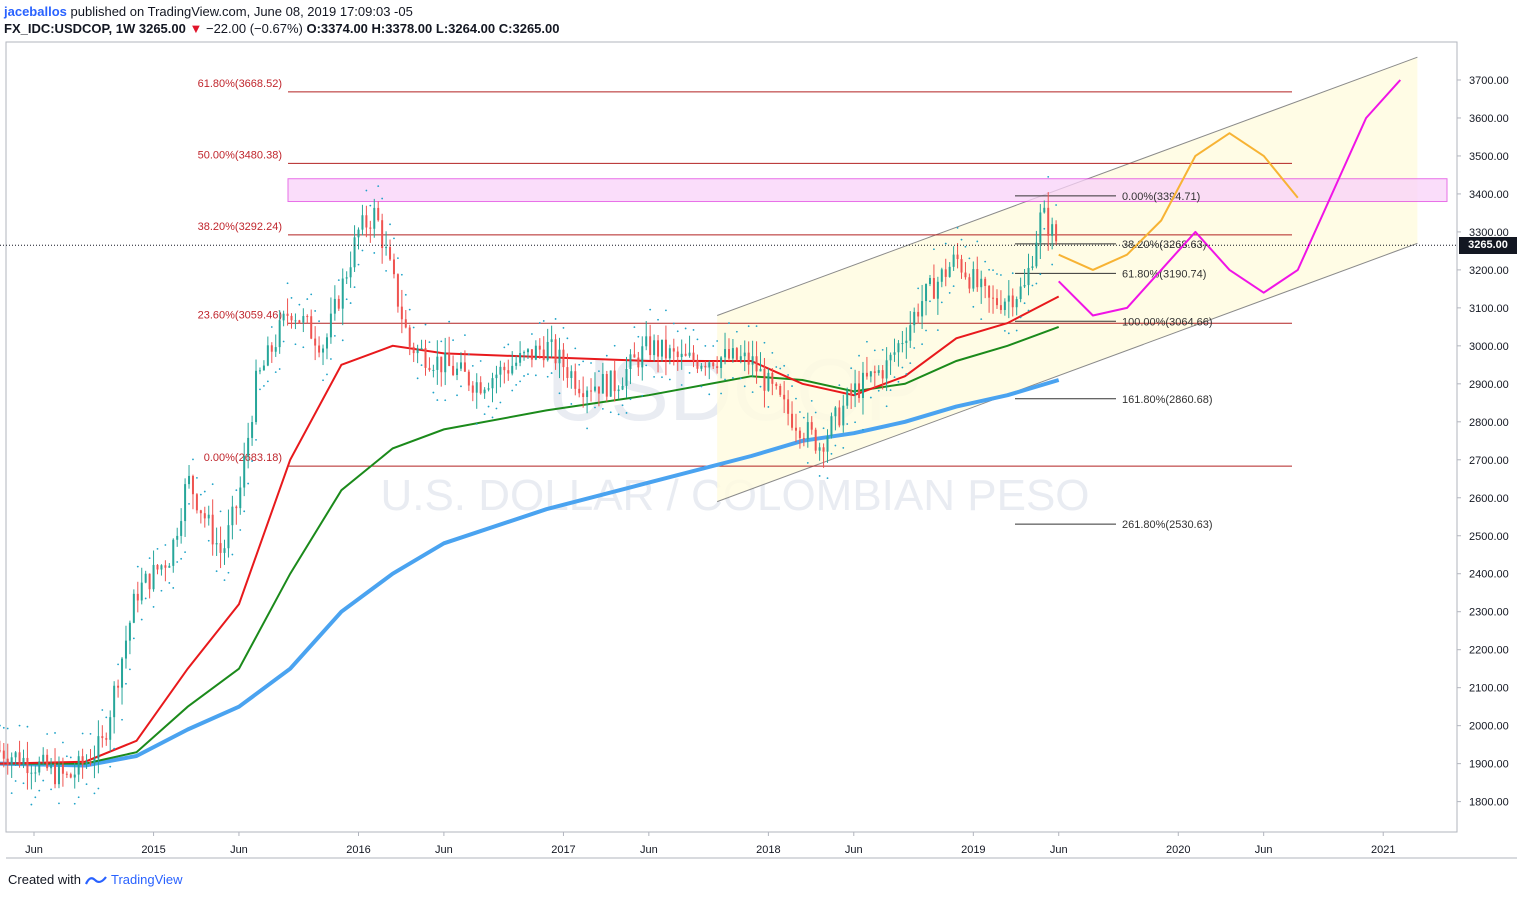 The height and width of the screenshot is (898, 1527). Describe the element at coordinates (1489, 347) in the screenshot. I see `y-tick-label: 3000.00` at that location.